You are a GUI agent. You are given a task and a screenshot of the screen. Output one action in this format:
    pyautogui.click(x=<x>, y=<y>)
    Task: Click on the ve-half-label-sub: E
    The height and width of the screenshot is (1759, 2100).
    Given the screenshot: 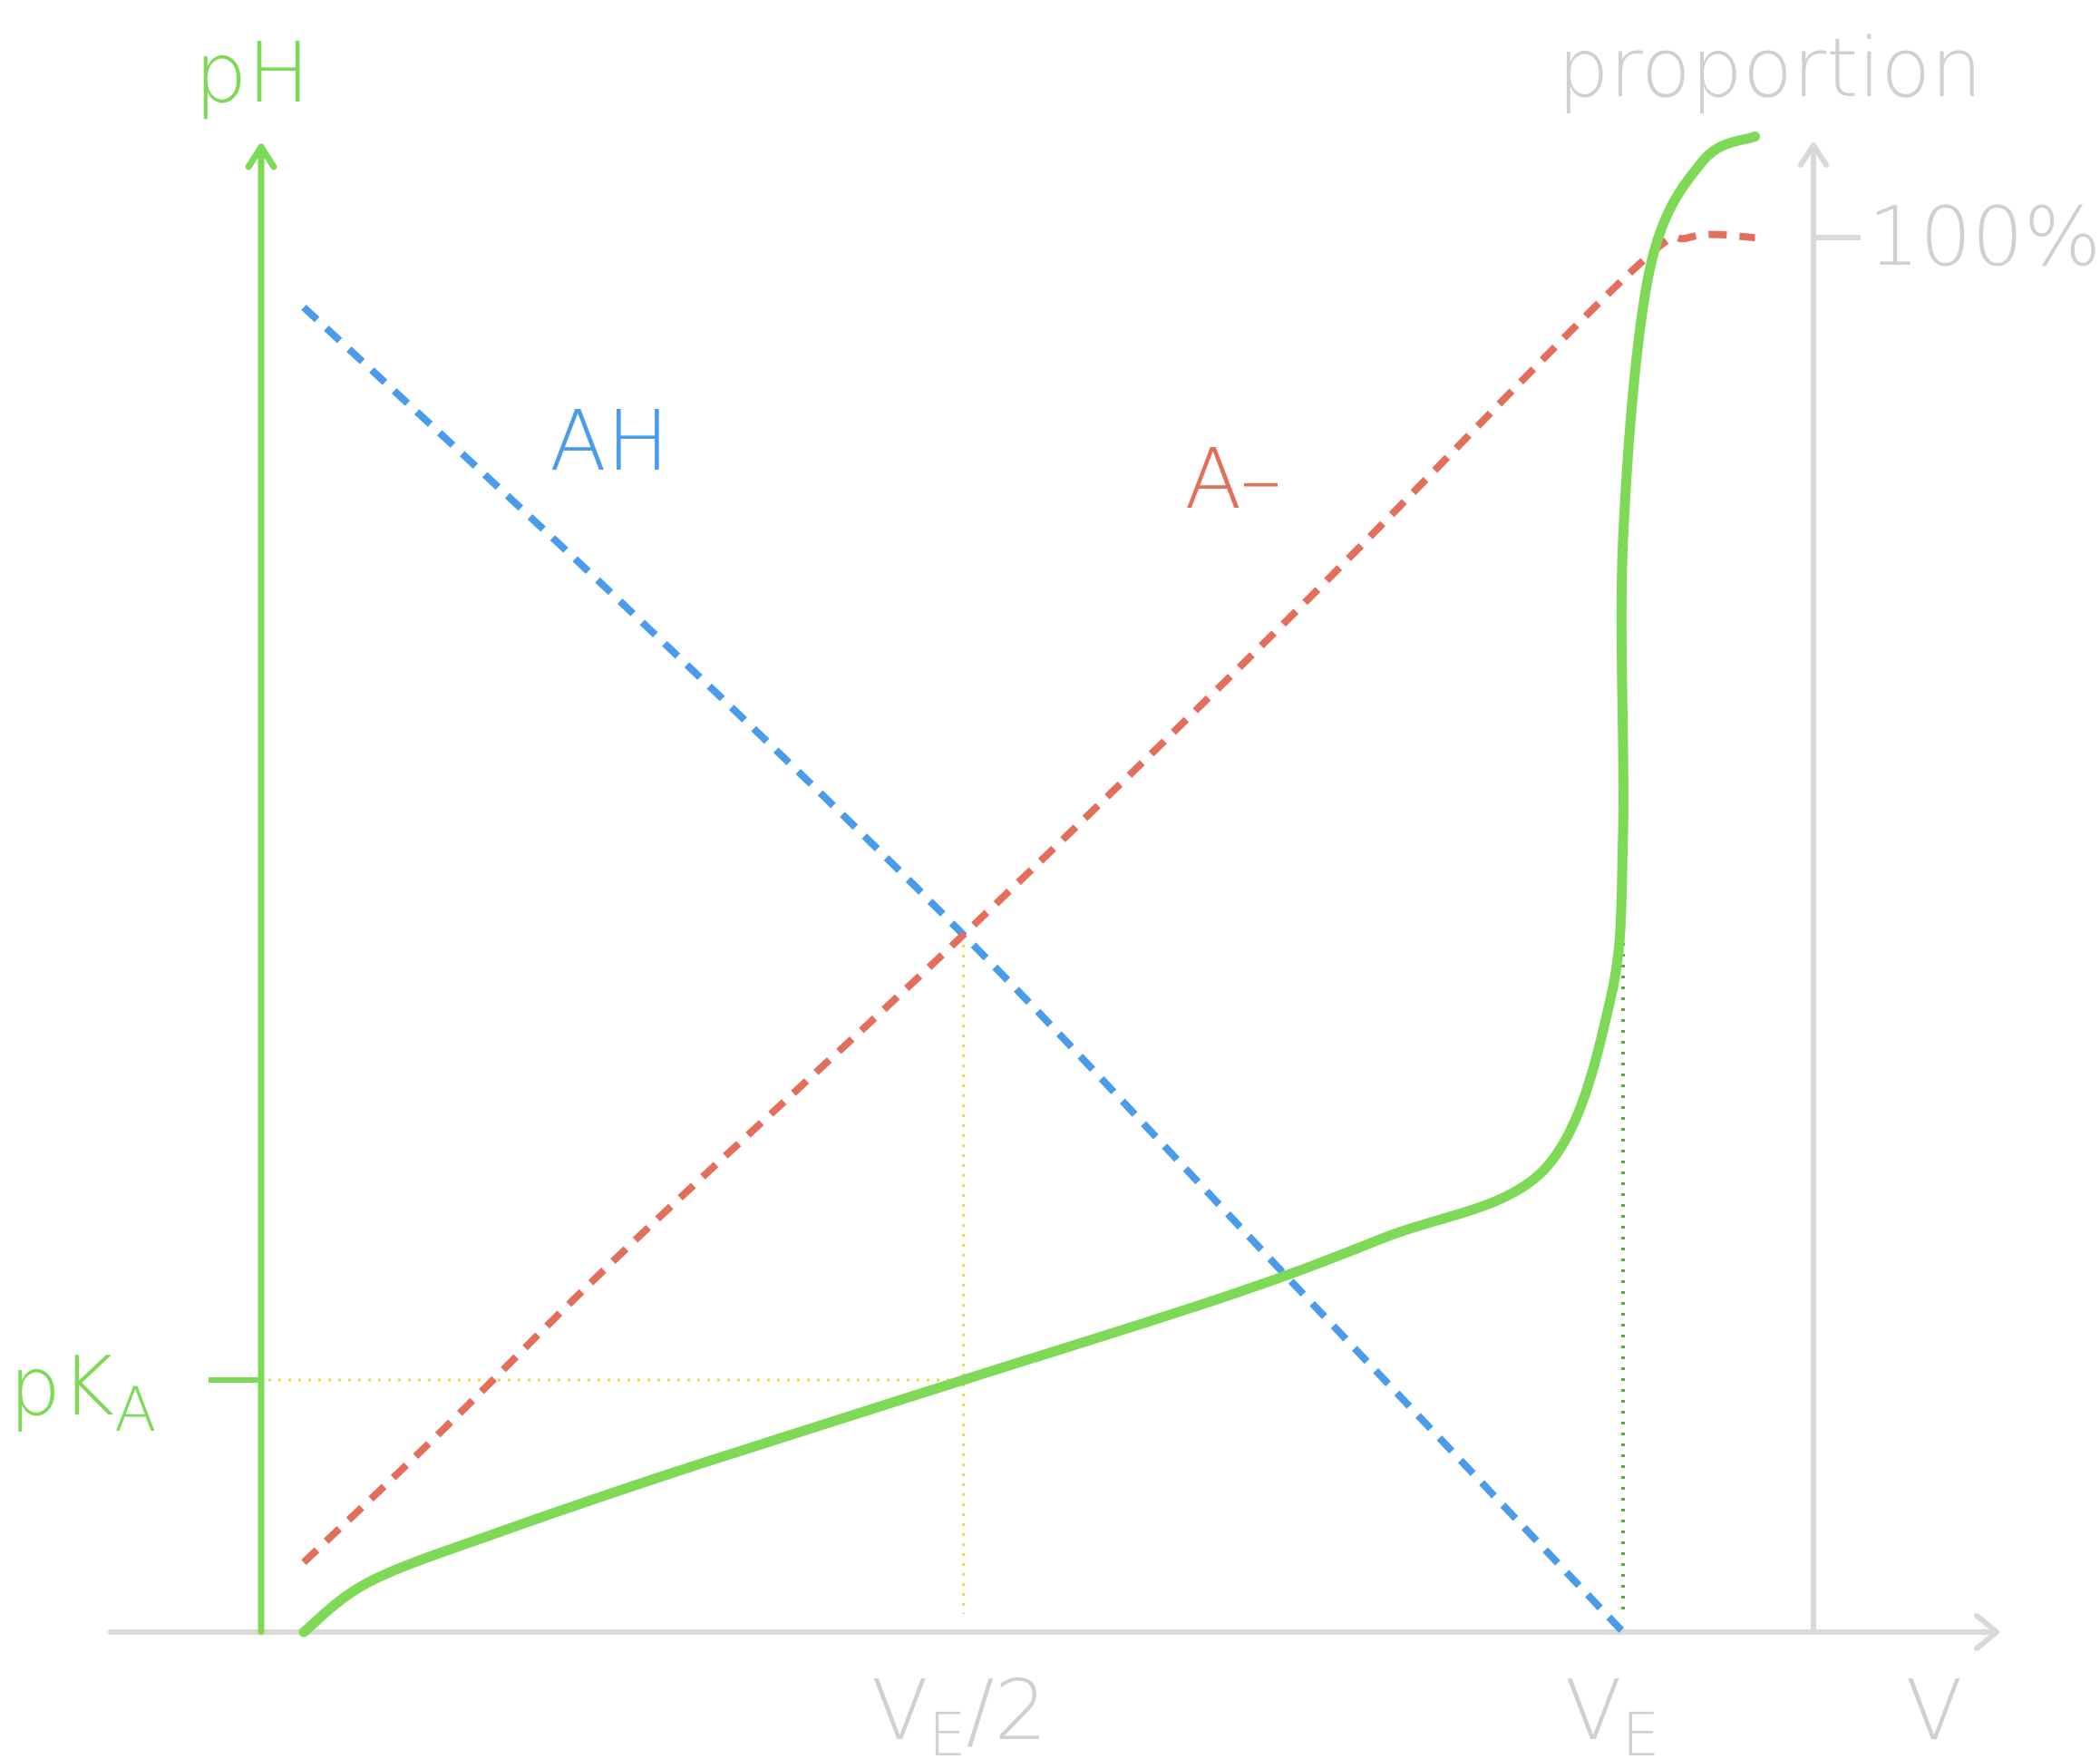 What is the action you would take?
    pyautogui.click(x=947, y=1729)
    